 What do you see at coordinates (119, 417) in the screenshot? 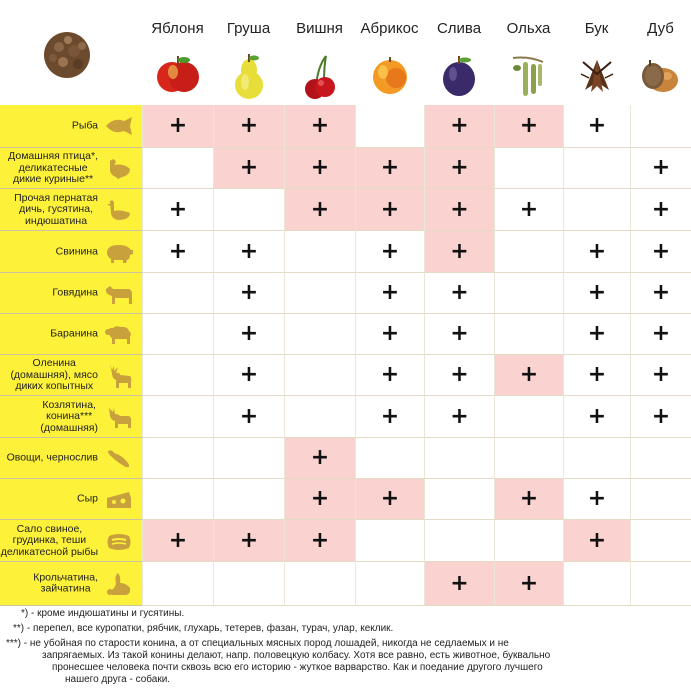
I see `goat-icon` at bounding box center [119, 417].